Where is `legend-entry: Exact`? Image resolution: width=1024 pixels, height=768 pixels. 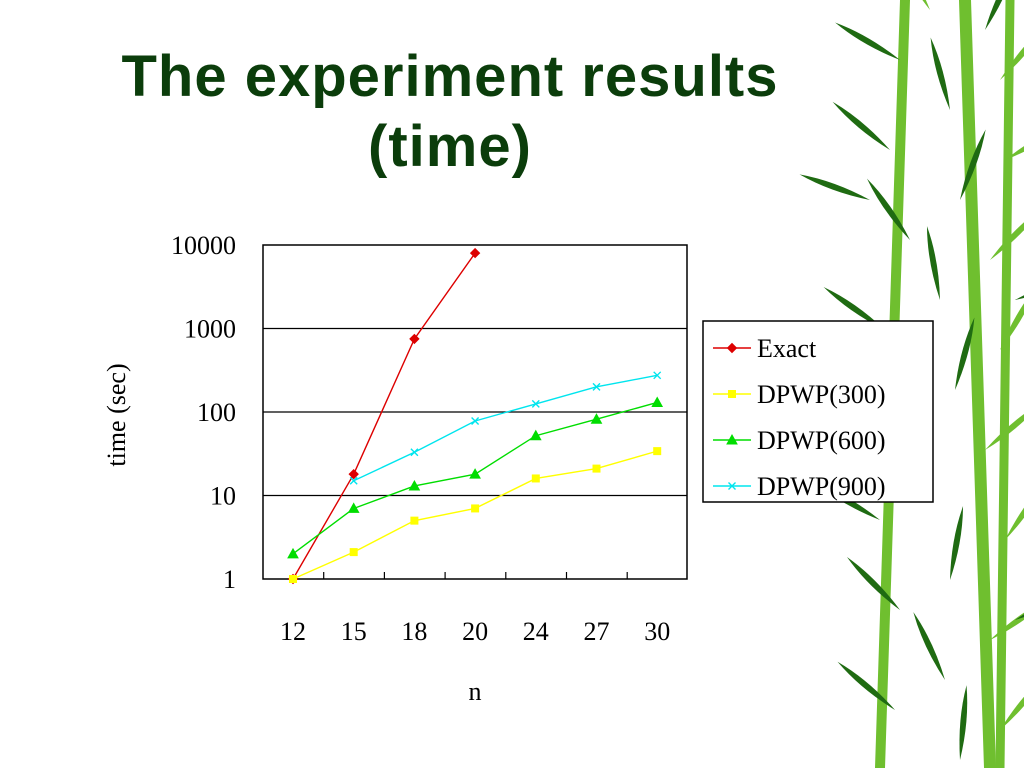 legend-entry: Exact is located at coordinates (765, 348).